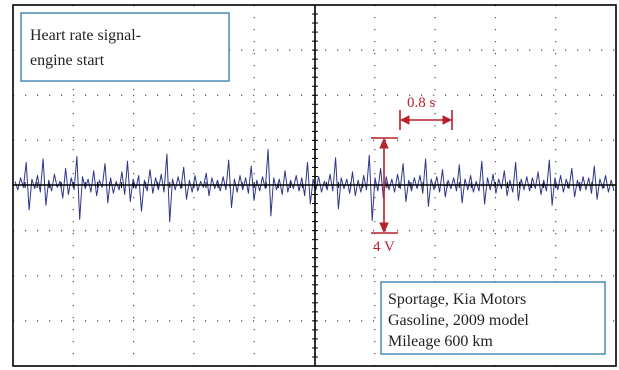 The height and width of the screenshot is (370, 619). I want to click on amplitude-scale-arrow-top, so click(384, 143).